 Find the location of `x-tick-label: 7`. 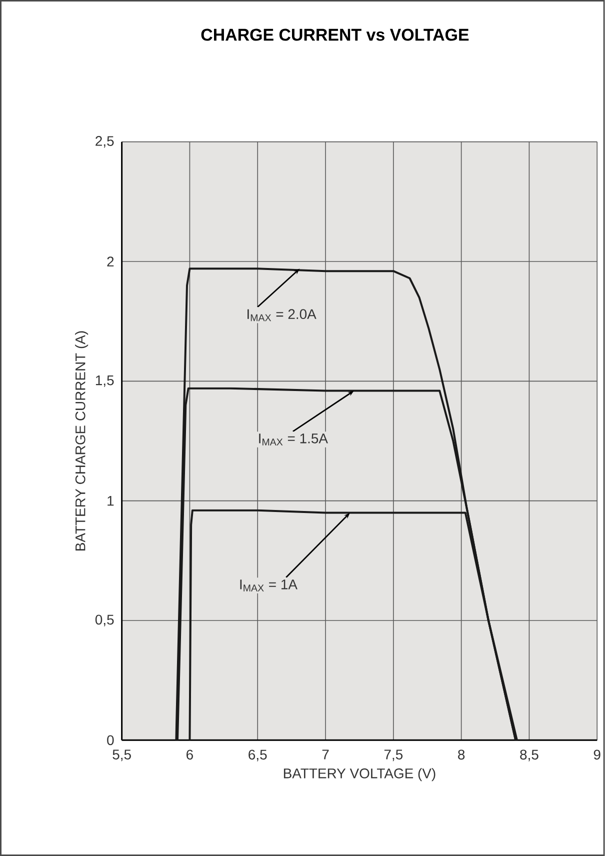

x-tick-label: 7 is located at coordinates (325, 755).